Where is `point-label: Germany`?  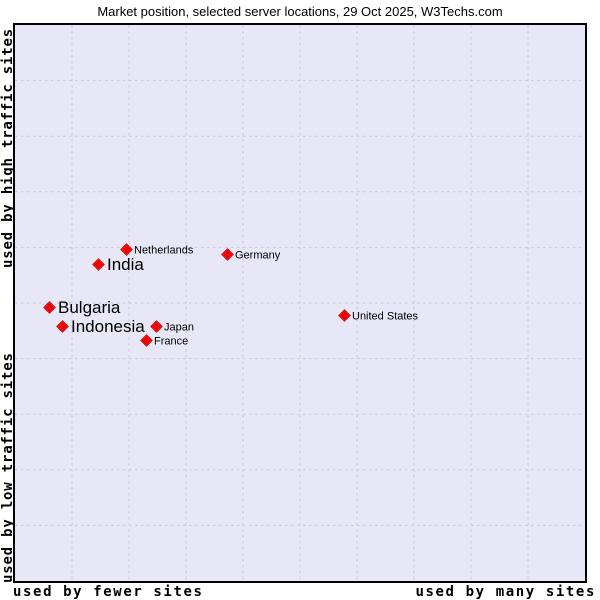 point-label: Germany is located at coordinates (258, 255).